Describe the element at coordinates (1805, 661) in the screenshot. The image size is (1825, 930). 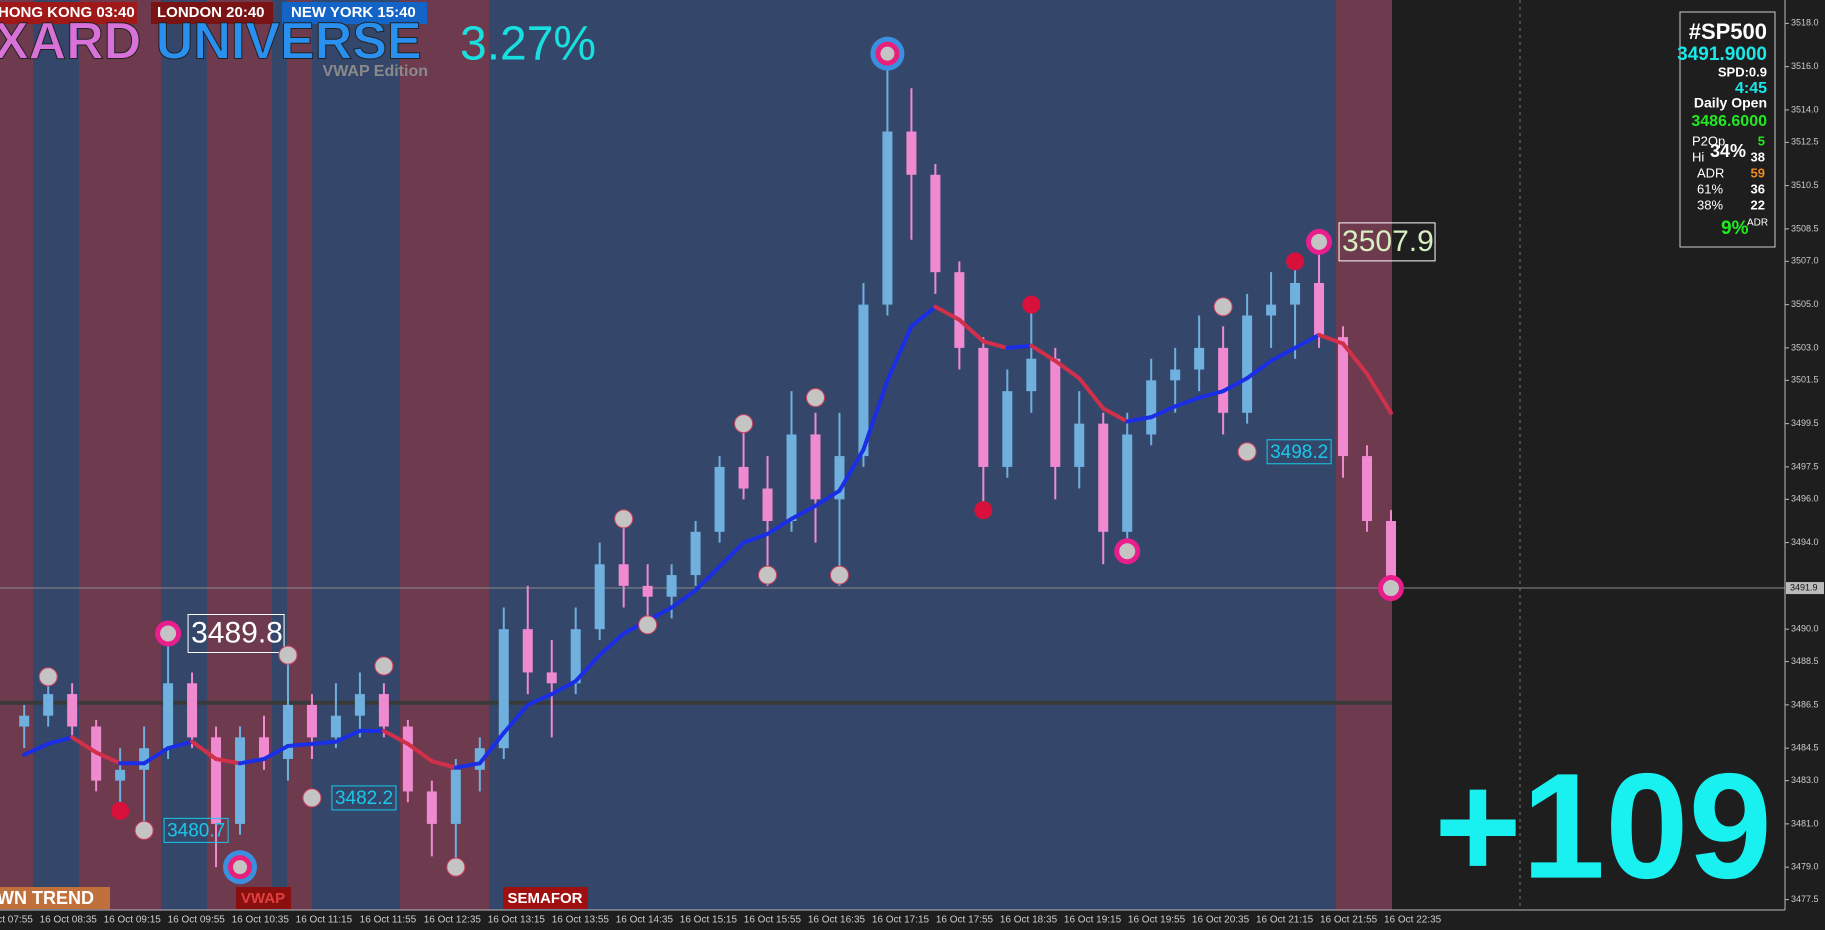
I see `y-tick-label: 3488.5` at that location.